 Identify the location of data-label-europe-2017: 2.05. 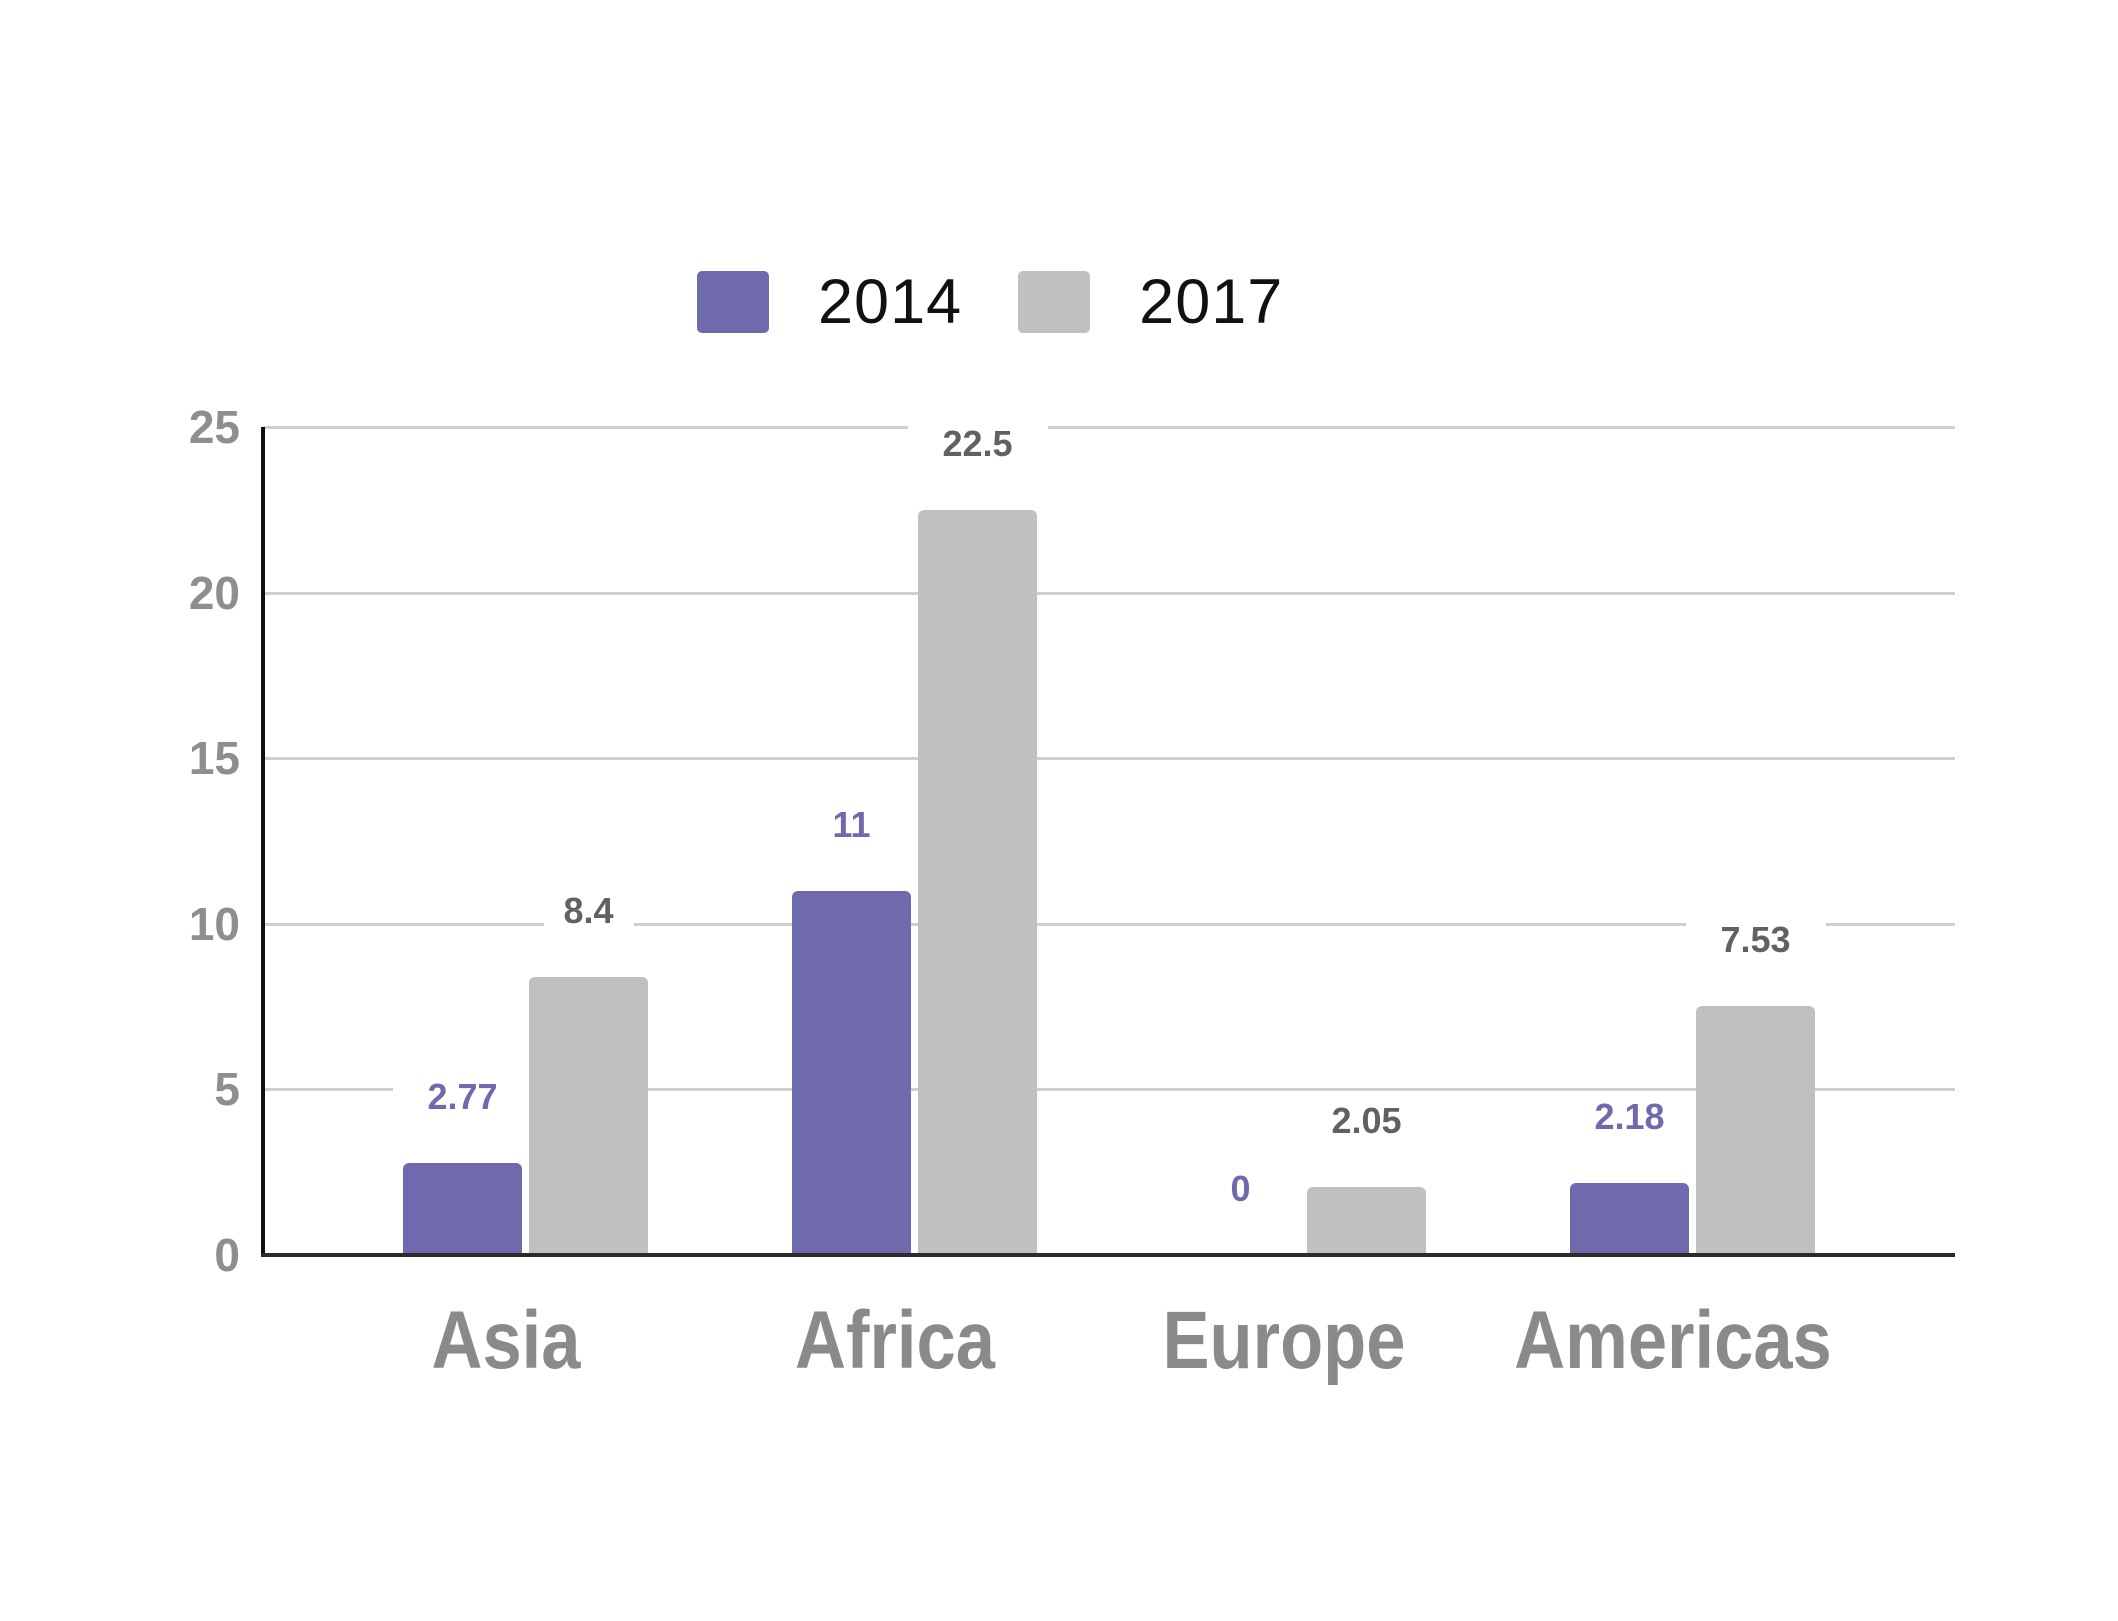
(1366, 1121).